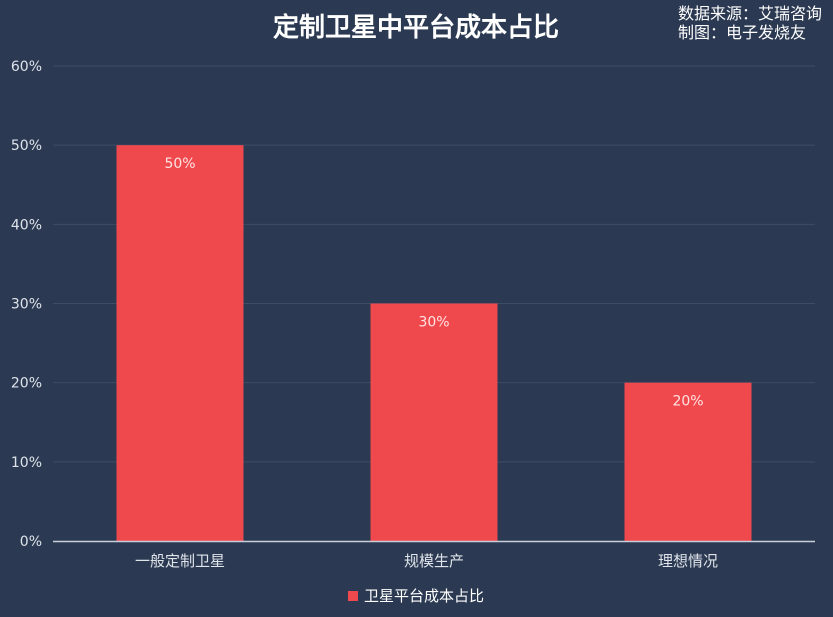 This screenshot has width=833, height=617. What do you see at coordinates (750, 13) in the screenshot?
I see `source-note-line1: 数据来源：艾瑞咨询` at bounding box center [750, 13].